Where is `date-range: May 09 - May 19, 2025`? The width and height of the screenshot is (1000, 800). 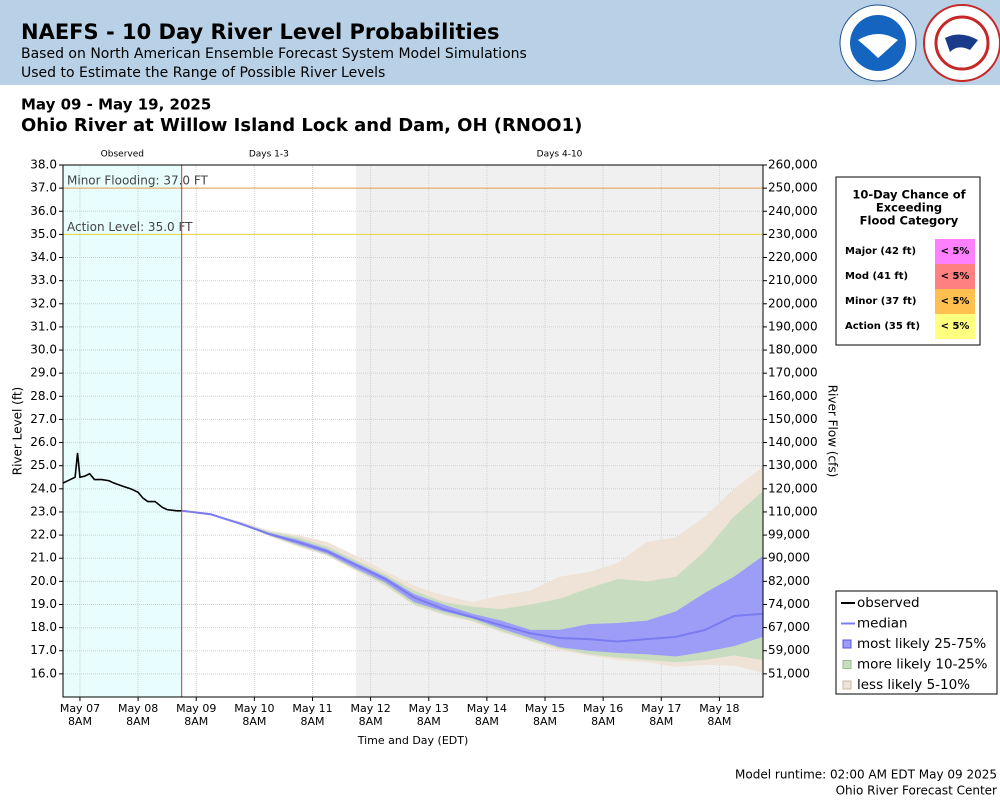
date-range: May 09 - May 19, 2025 is located at coordinates (116, 105).